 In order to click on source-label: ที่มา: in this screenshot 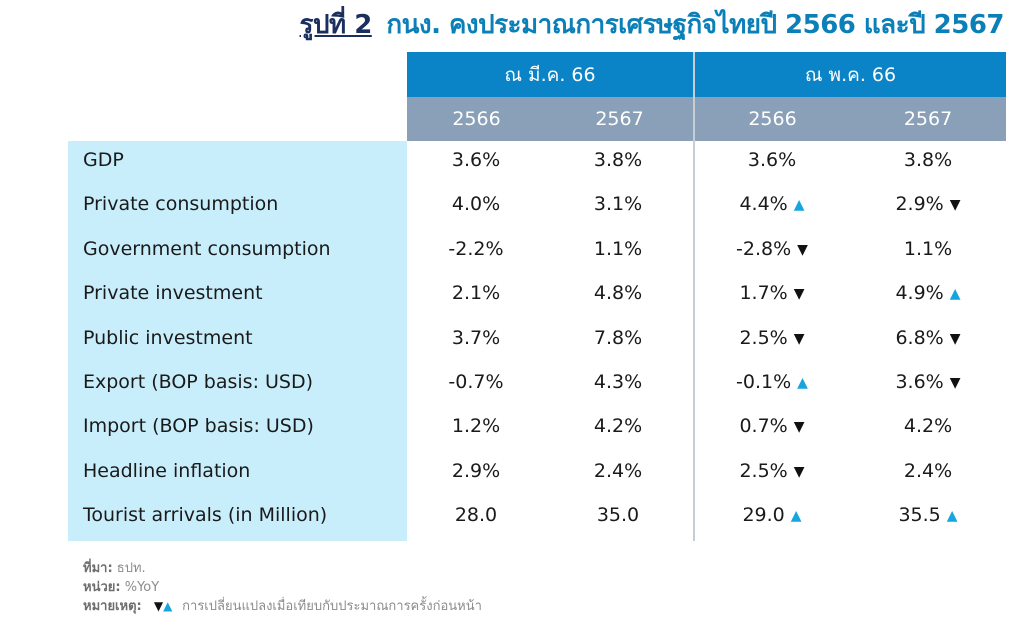, I will do `click(98, 568)`.